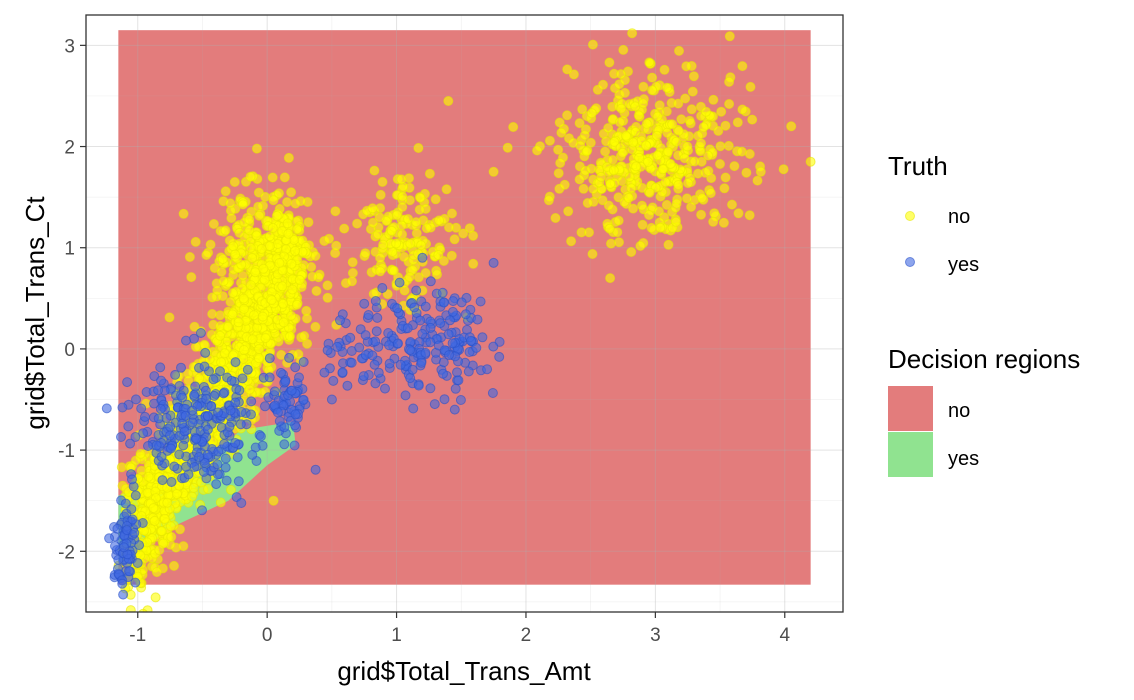 The width and height of the screenshot is (1134, 700). I want to click on legend-truth-yes-label: yes, so click(963, 265).